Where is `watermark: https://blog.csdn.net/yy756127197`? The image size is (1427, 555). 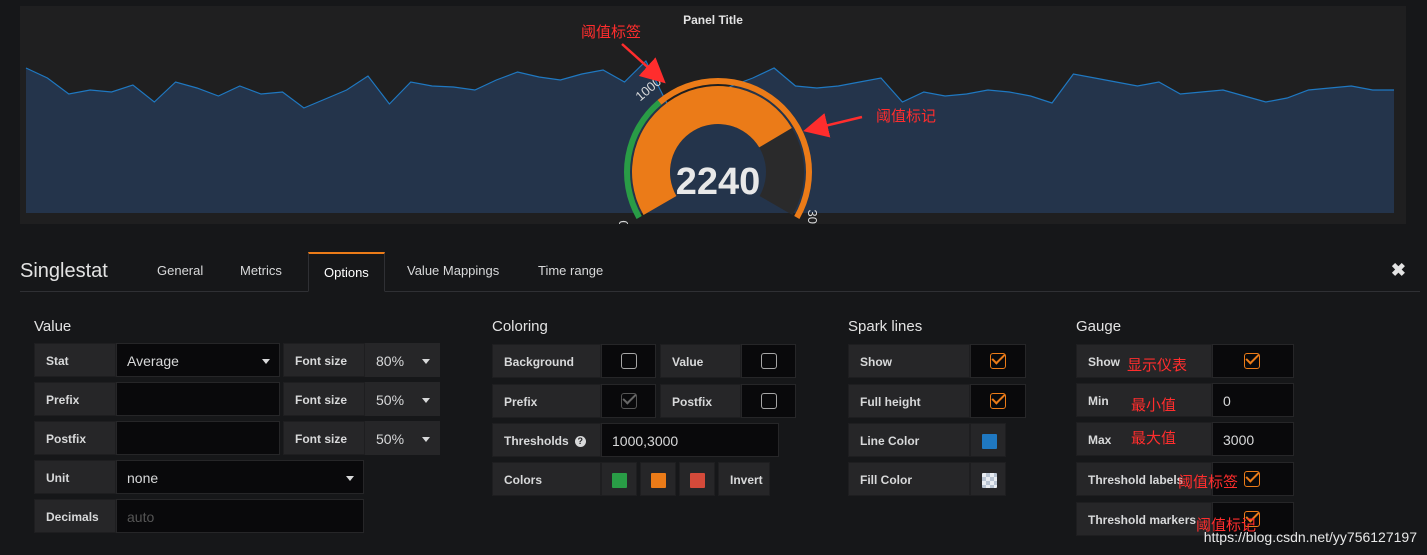 watermark: https://blog.csdn.net/yy756127197 is located at coordinates (1310, 537).